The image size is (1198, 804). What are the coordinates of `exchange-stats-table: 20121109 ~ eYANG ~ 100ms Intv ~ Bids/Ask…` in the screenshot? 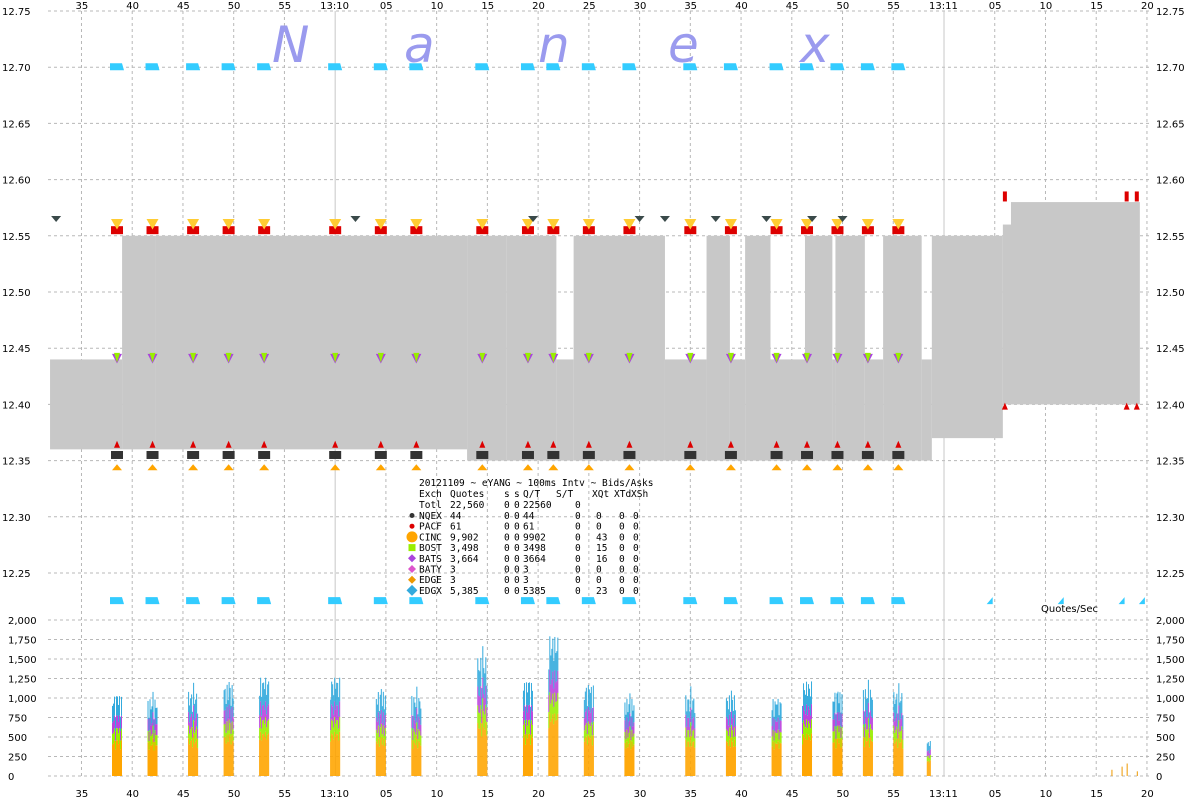 It's located at (530, 537).